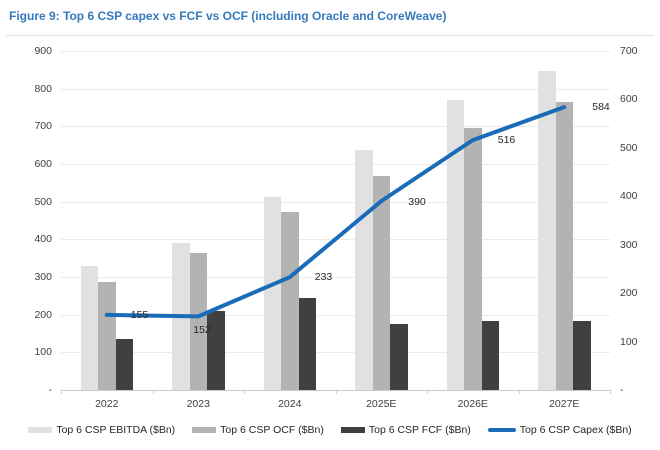 The height and width of the screenshot is (450, 660). What do you see at coordinates (417, 202) in the screenshot?
I see `capex-data-label: 390` at bounding box center [417, 202].